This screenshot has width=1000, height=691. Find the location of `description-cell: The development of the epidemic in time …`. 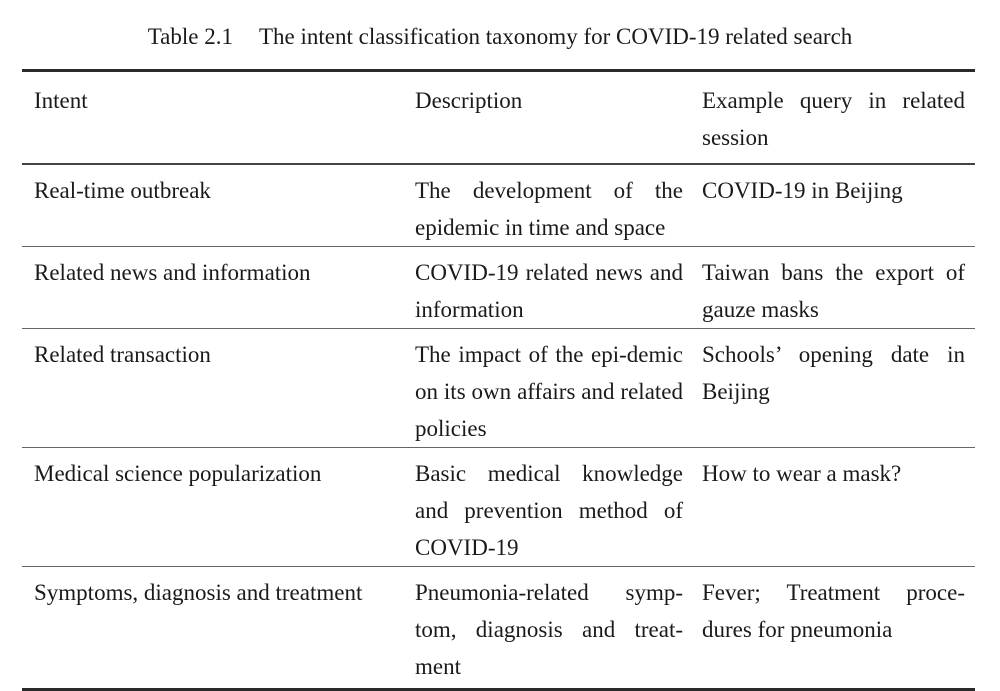

description-cell: The development of the epidemic in time … is located at coordinates (549, 209).